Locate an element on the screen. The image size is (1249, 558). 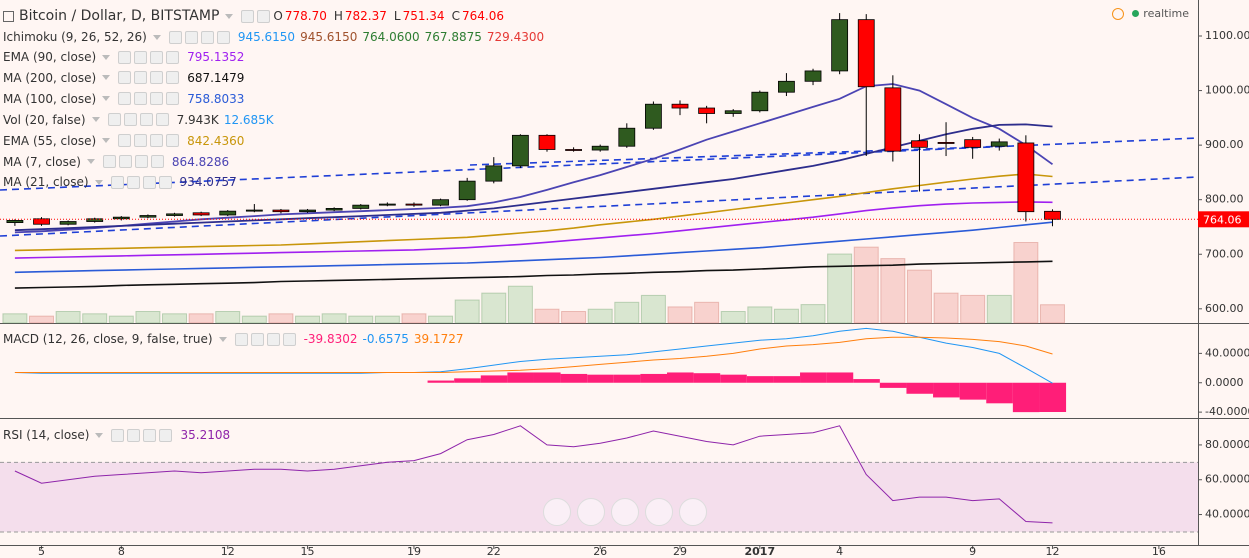
legend-row: MA (100, close) 758.8033 is located at coordinates (122, 99).